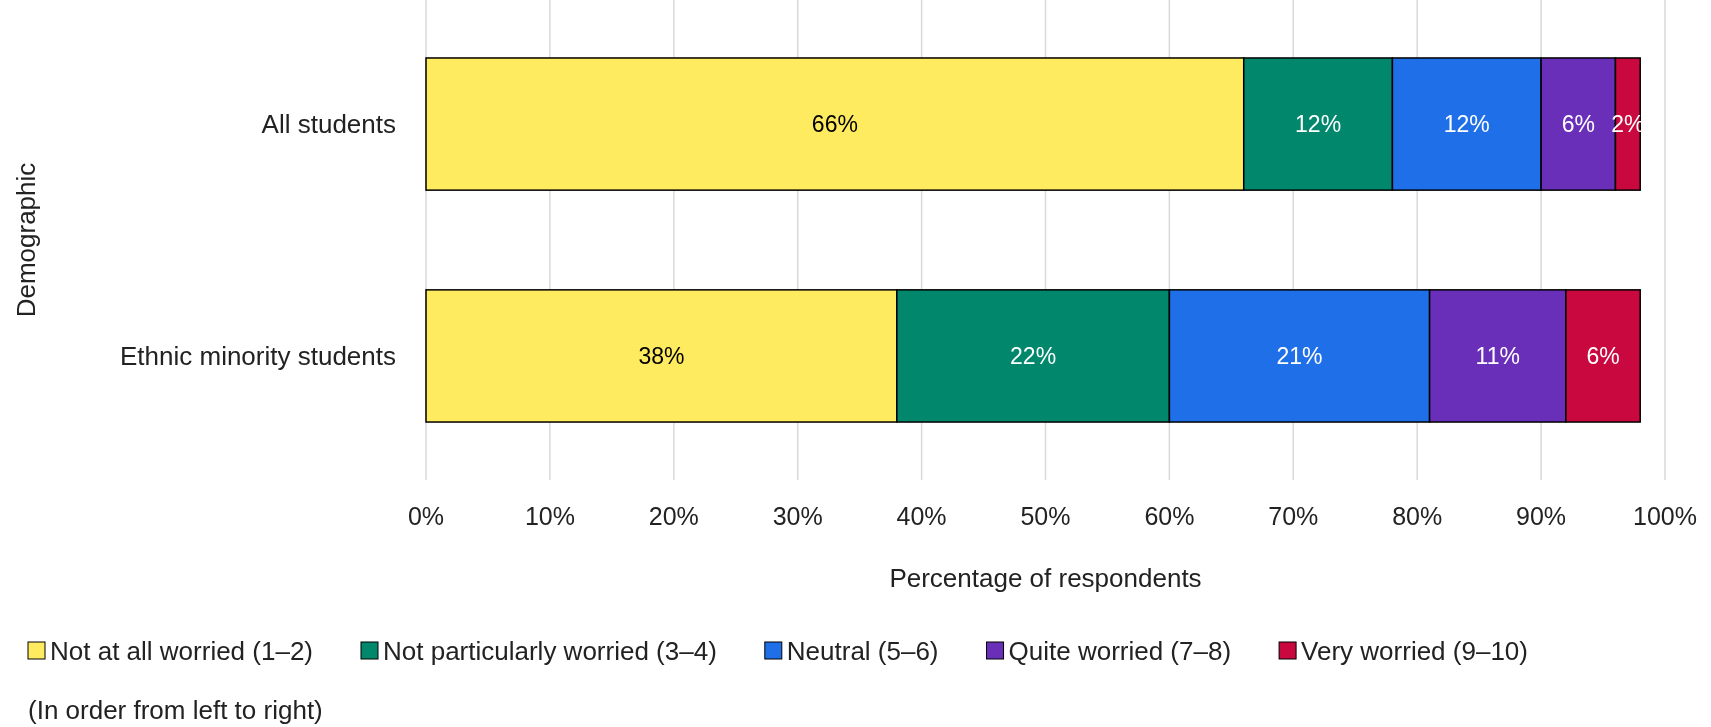 Image resolution: width=1711 pixels, height=727 pixels. I want to click on data-label: 21%, so click(1299, 355).